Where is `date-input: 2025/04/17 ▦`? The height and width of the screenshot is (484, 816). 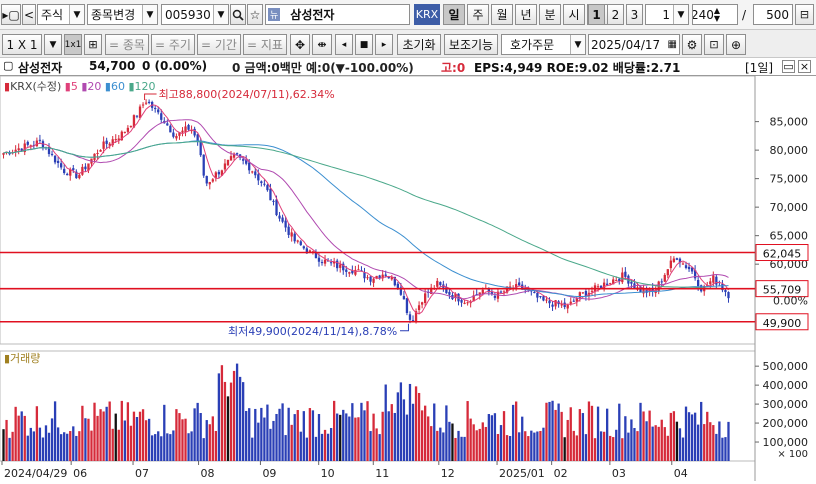 date-input: 2025/04/17 ▦ is located at coordinates (634, 44).